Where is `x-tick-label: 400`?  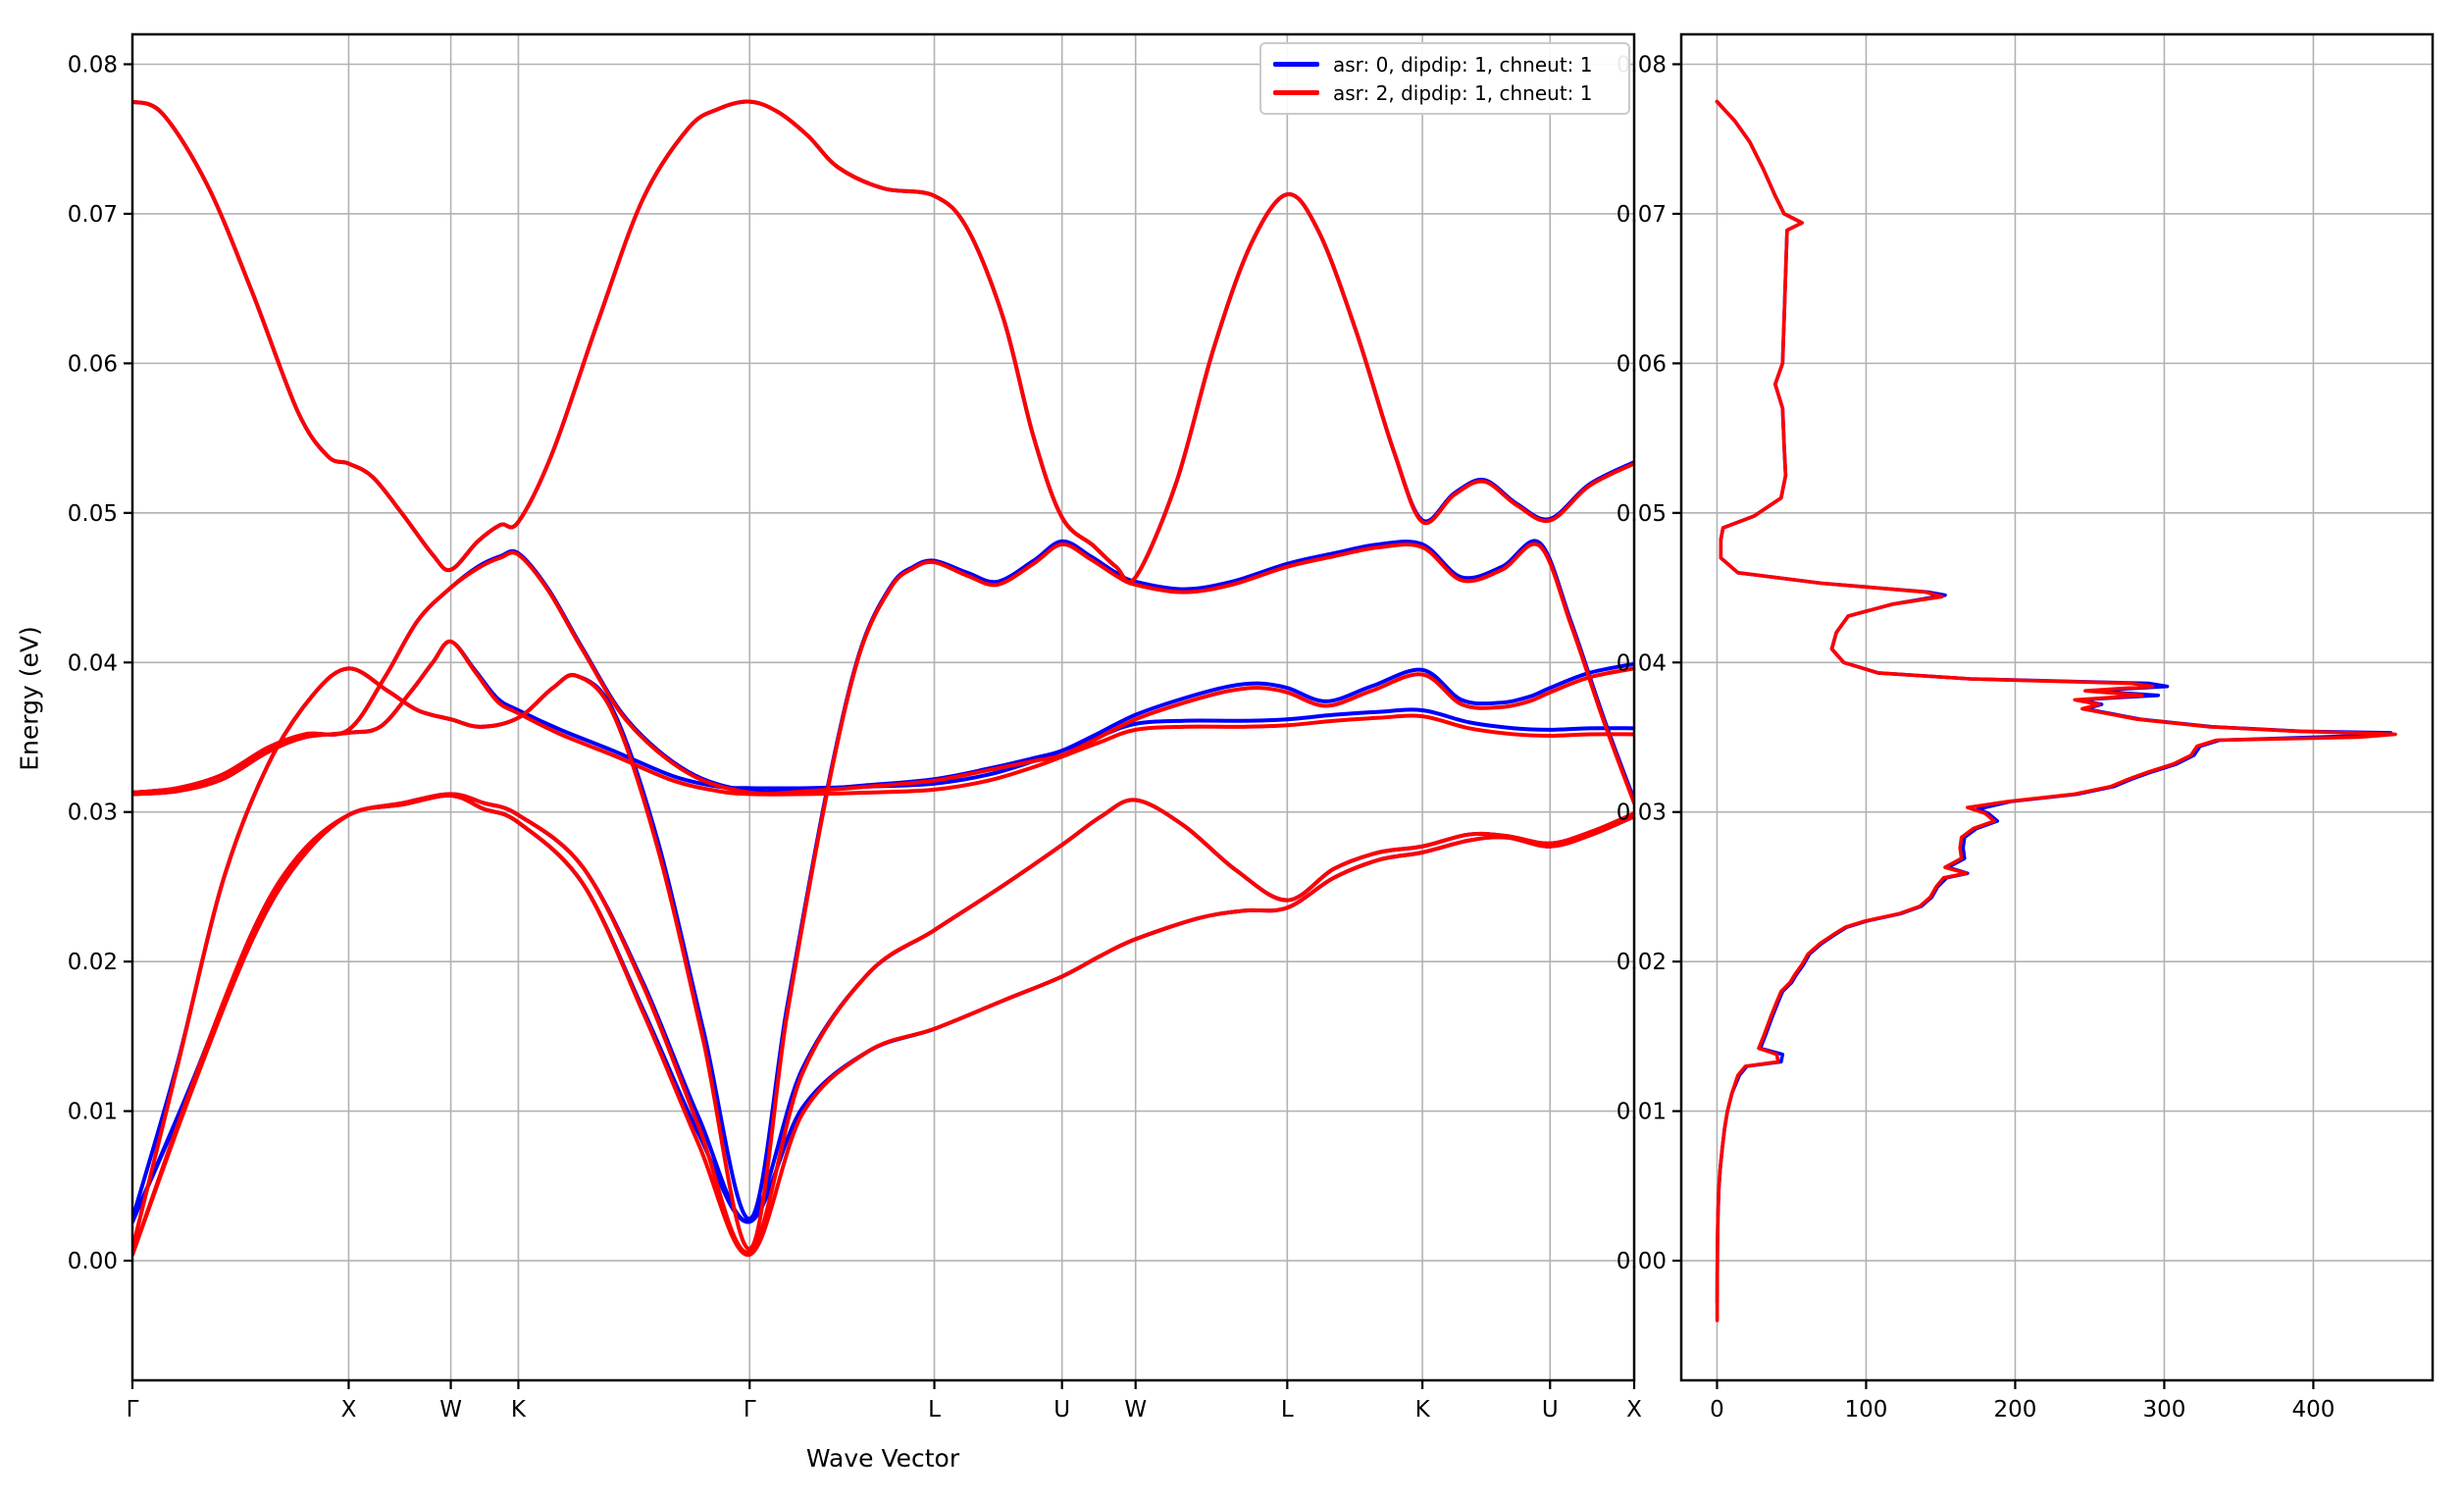
x-tick-label: 400 is located at coordinates (2313, 1410).